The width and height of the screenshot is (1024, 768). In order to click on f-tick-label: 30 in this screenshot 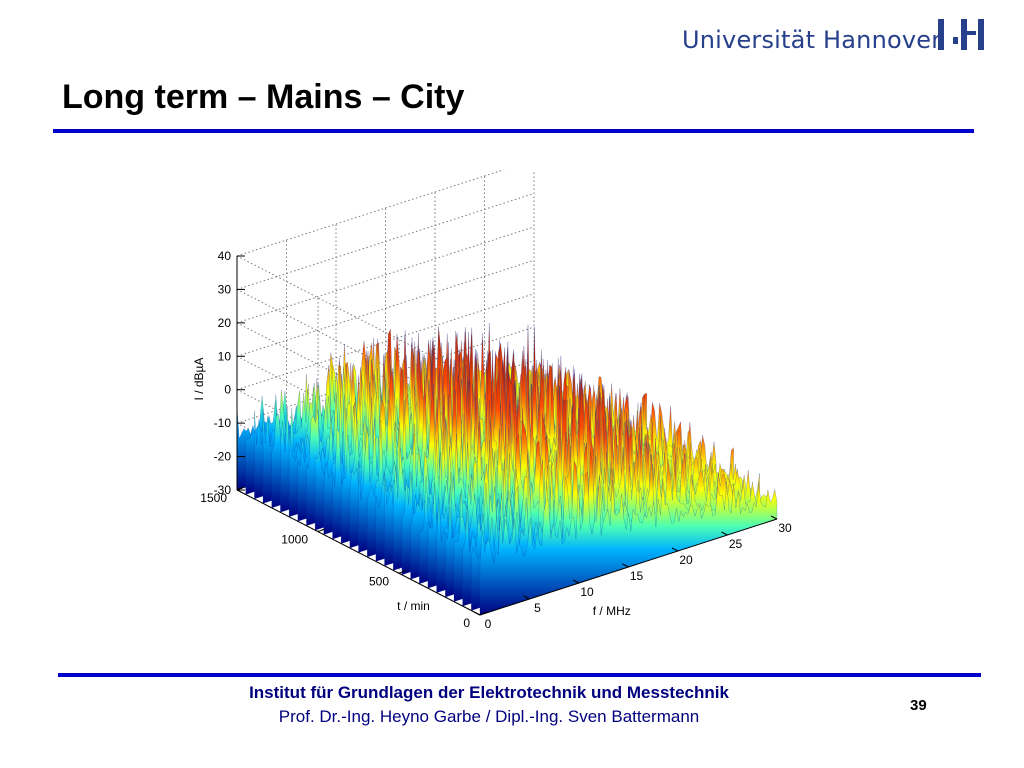, I will do `click(785, 528)`.